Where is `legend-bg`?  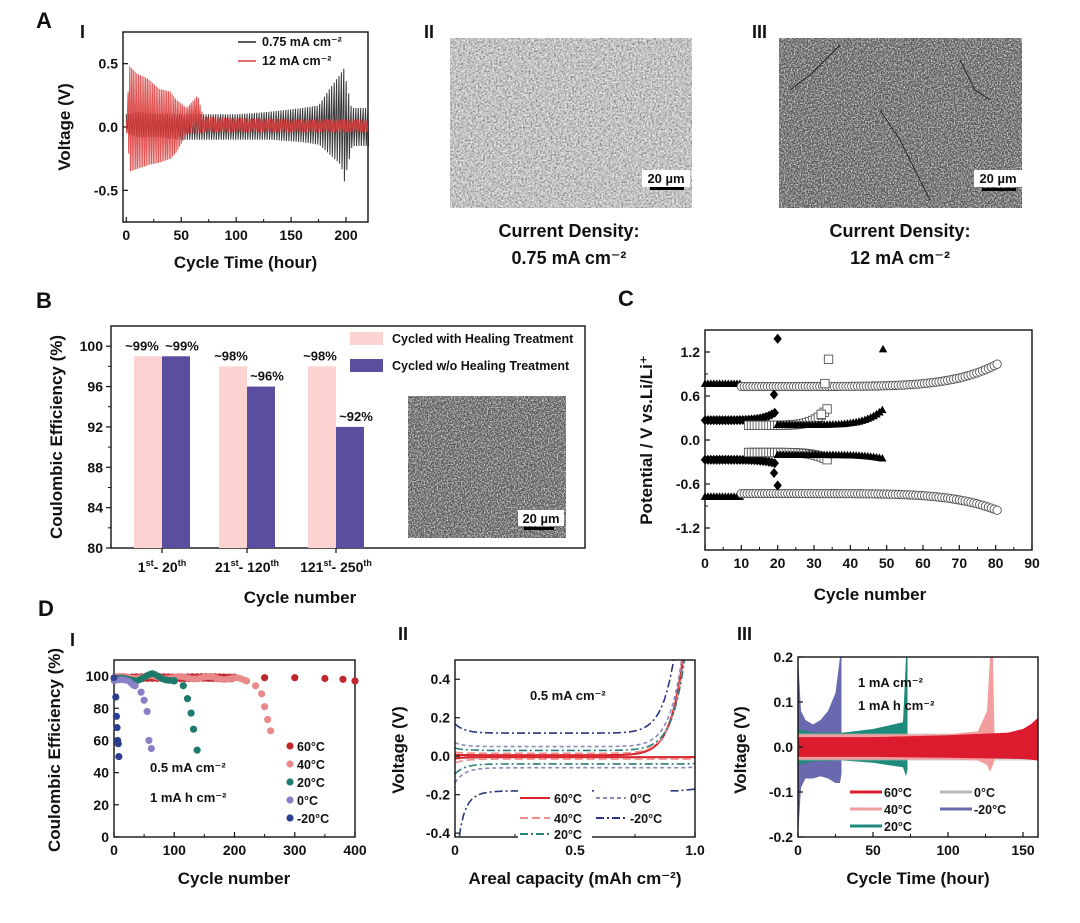
legend-bg is located at coordinates (631, 817).